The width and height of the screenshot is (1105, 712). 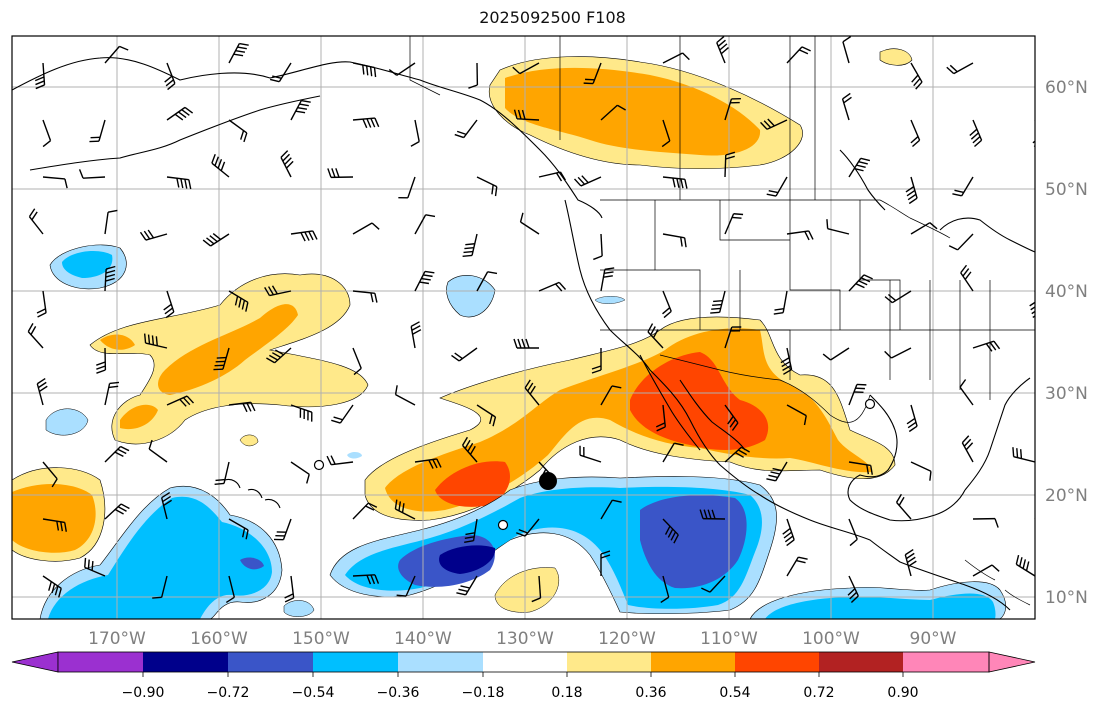 What do you see at coordinates (997, 582) in the screenshot?
I see `border-central-america` at bounding box center [997, 582].